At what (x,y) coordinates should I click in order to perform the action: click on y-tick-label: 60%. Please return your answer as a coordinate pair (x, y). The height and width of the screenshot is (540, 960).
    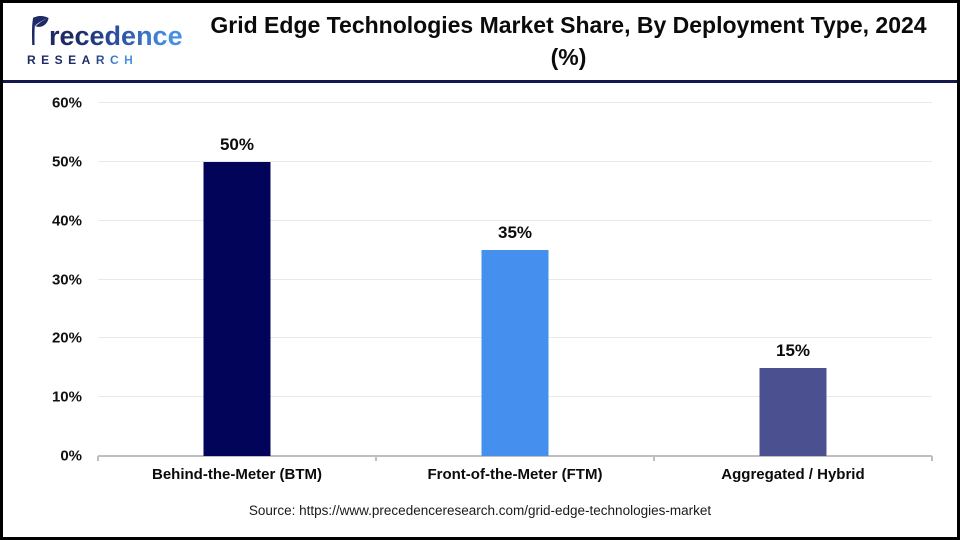
    Looking at the image, I should click on (66, 103).